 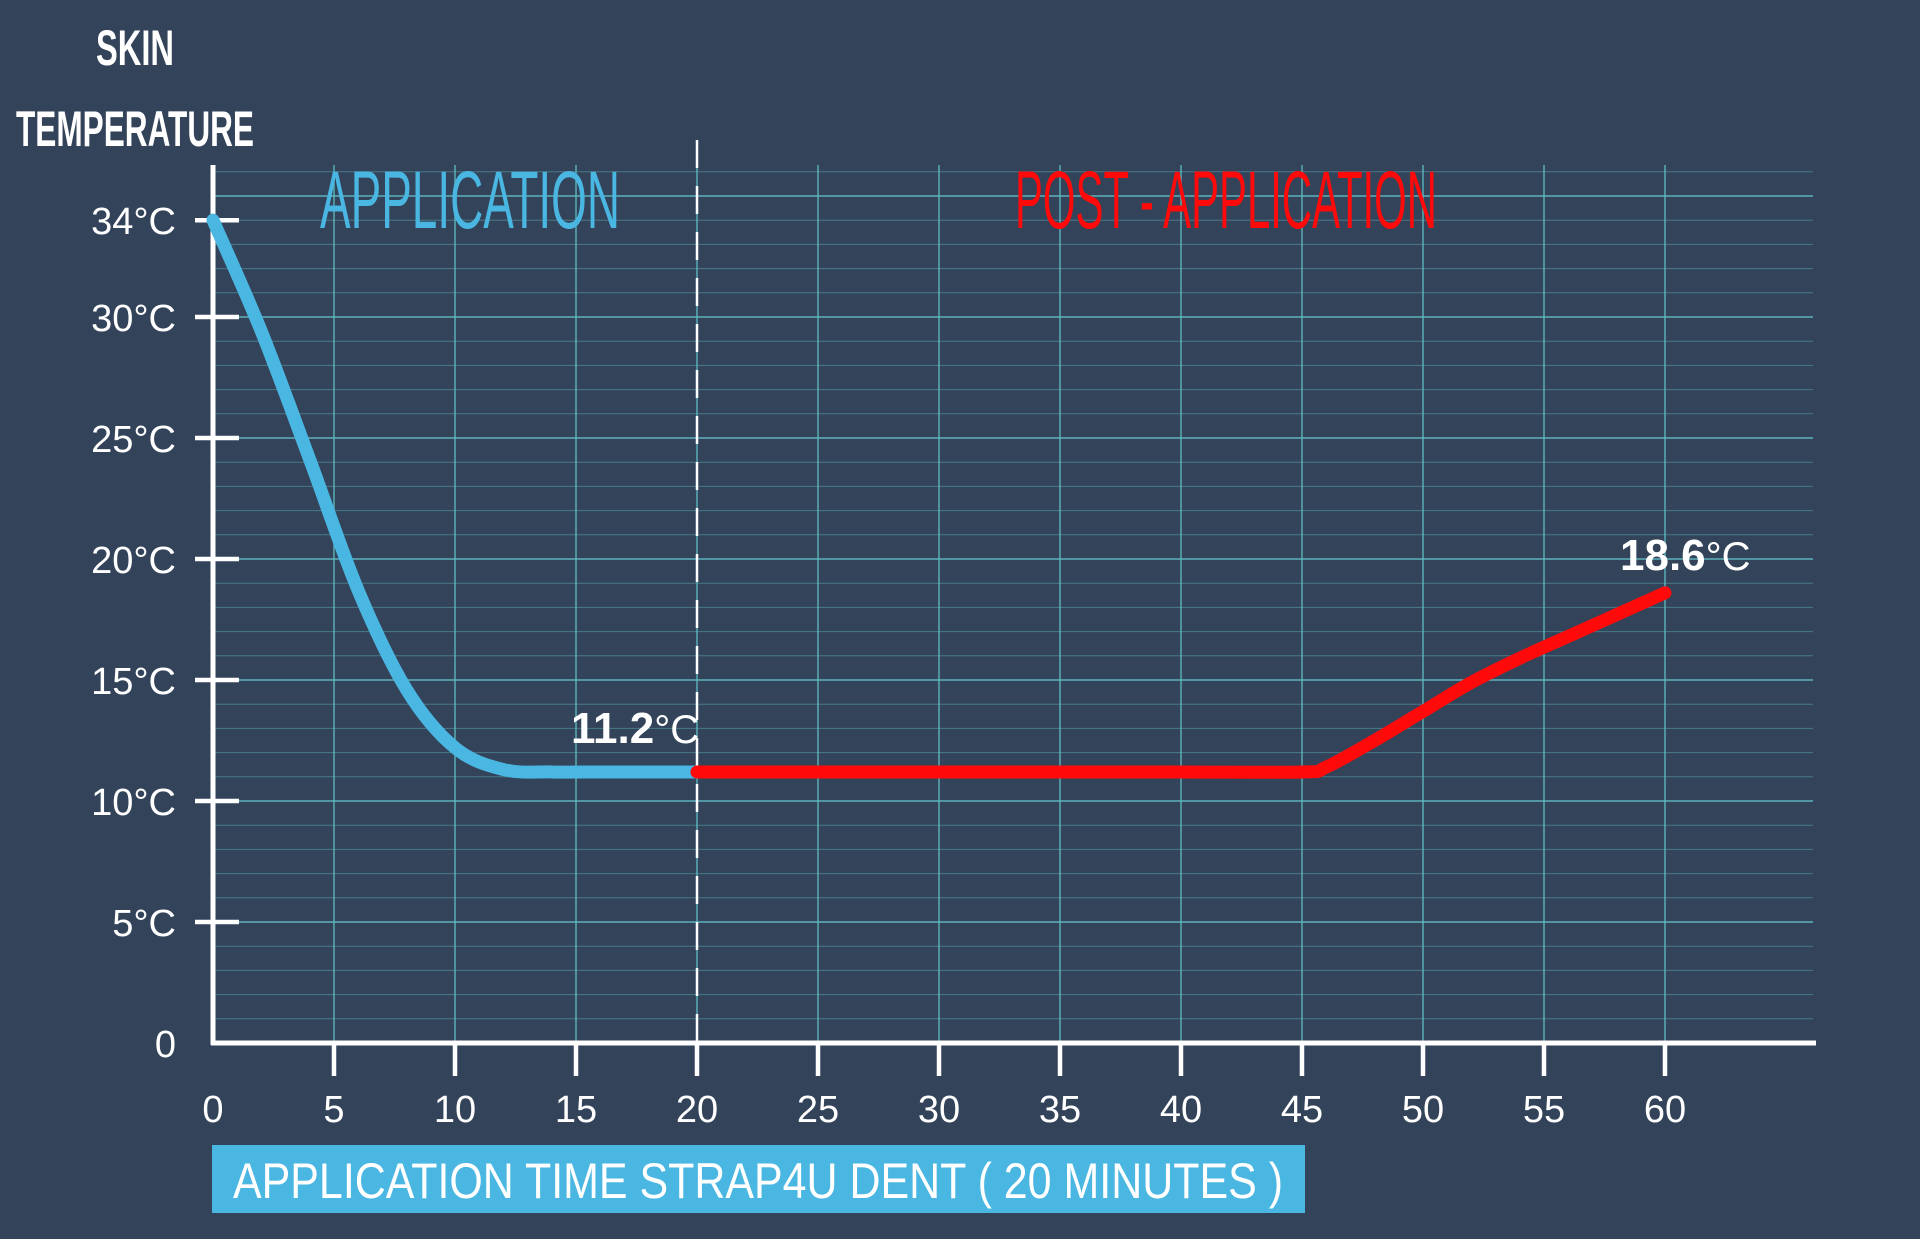 I want to click on x-tick-label: 35, so click(x=1060, y=1110).